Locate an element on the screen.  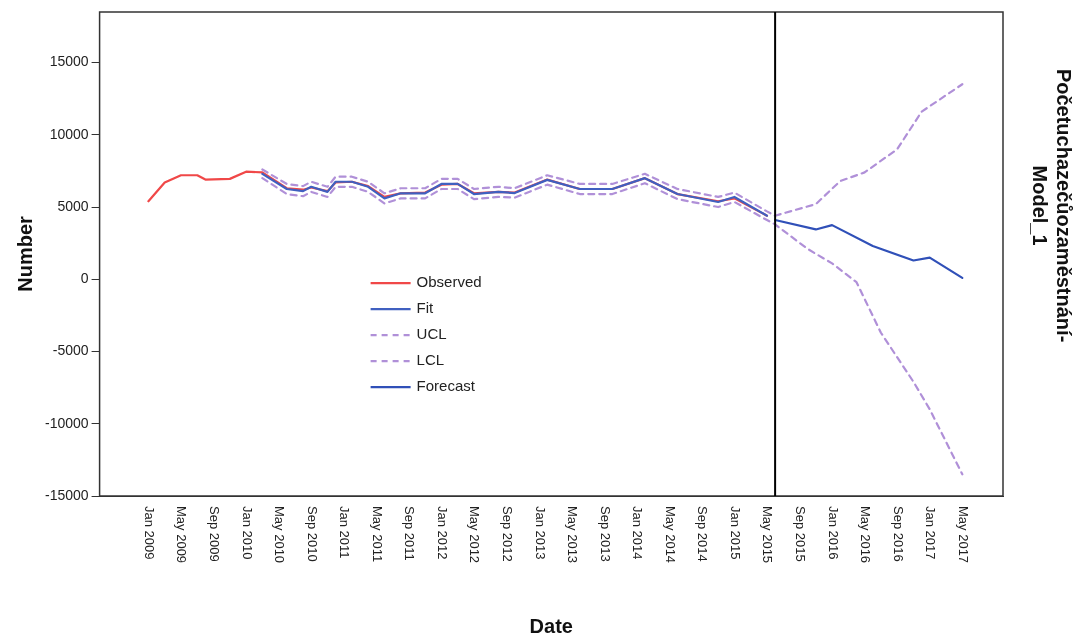
x-tick-label: May 2009 is located at coordinates (182, 535).